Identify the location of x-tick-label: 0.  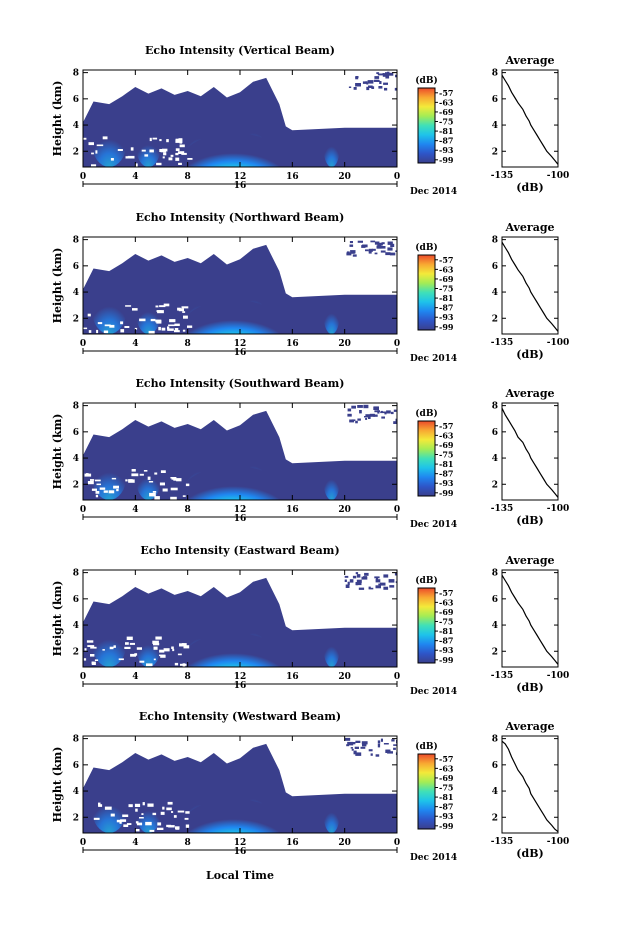
(83, 677).